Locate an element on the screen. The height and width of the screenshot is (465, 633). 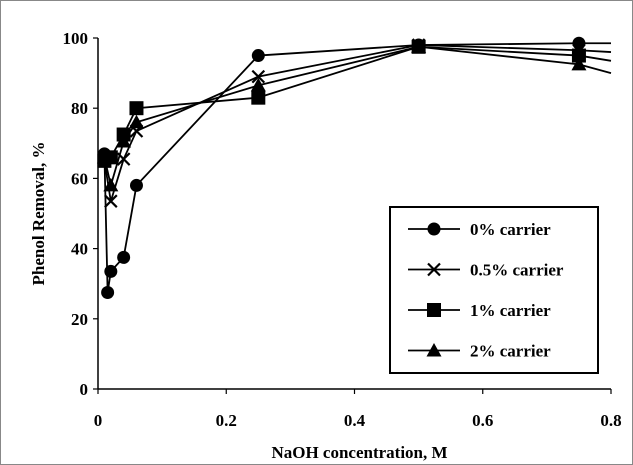
x-tick-label: 0.2 is located at coordinates (226, 420).